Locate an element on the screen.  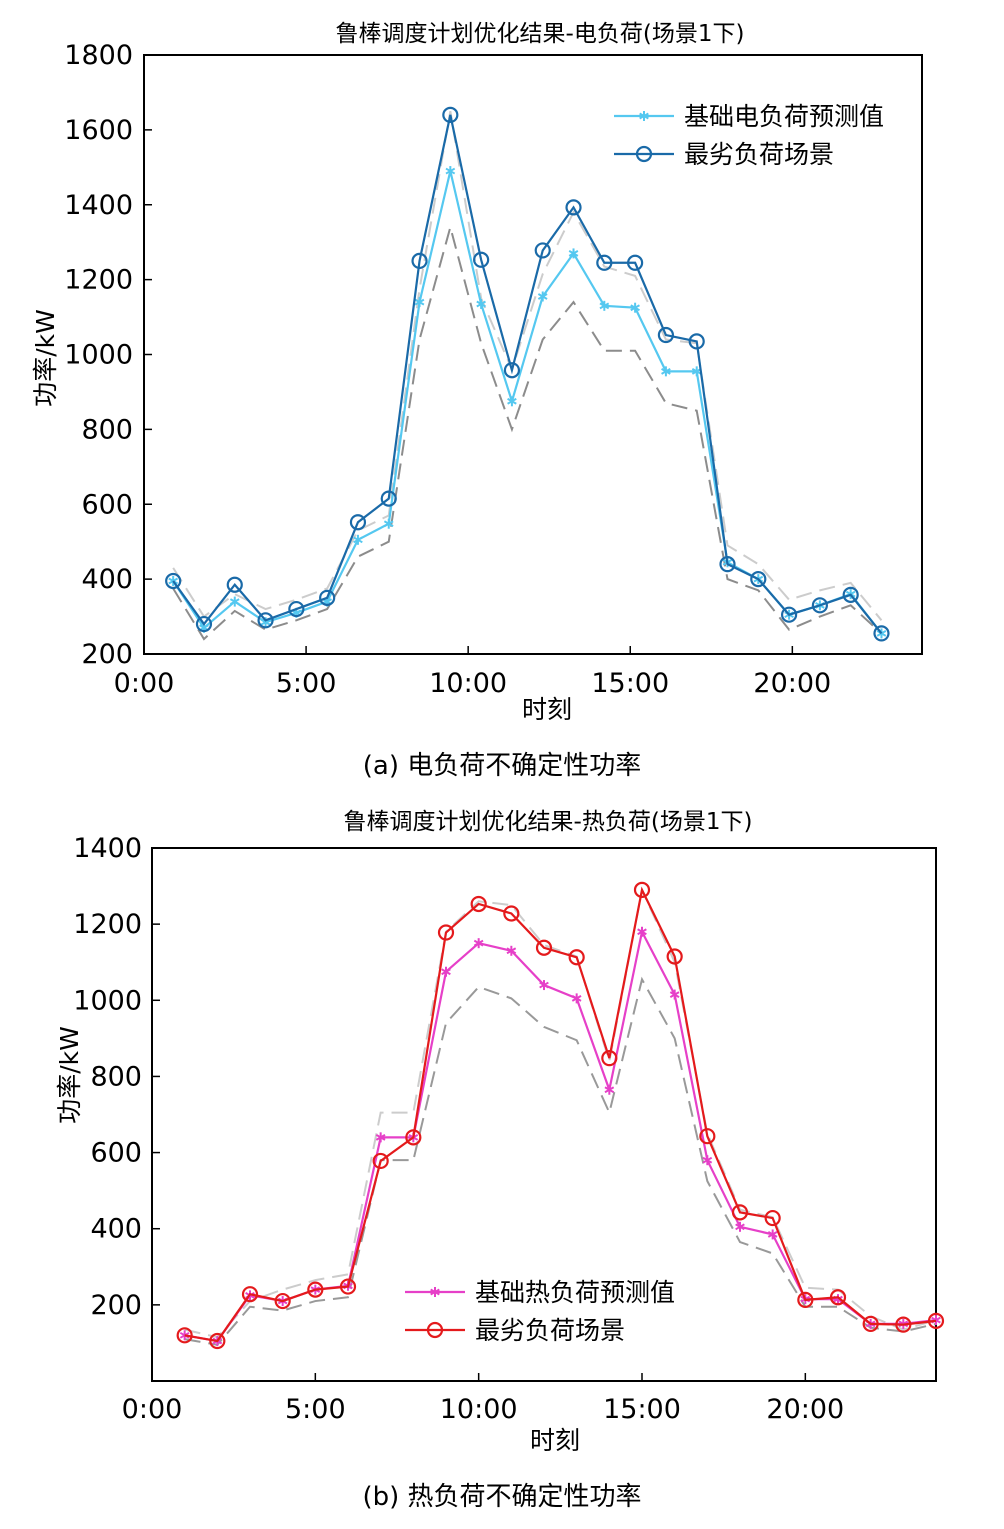
chart-a-xtick-label: 5:00 is located at coordinates (306, 683).